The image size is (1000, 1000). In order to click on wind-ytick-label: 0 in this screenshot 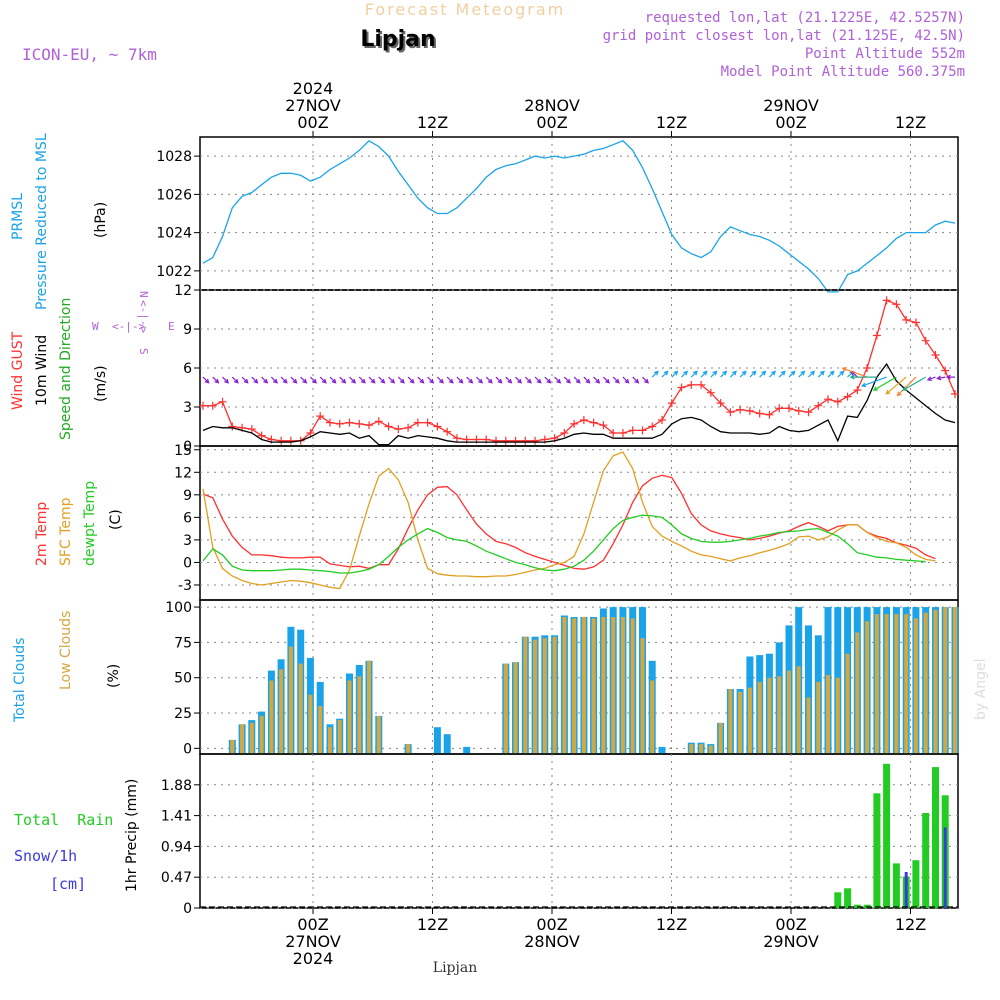, I will do `click(187, 447)`.